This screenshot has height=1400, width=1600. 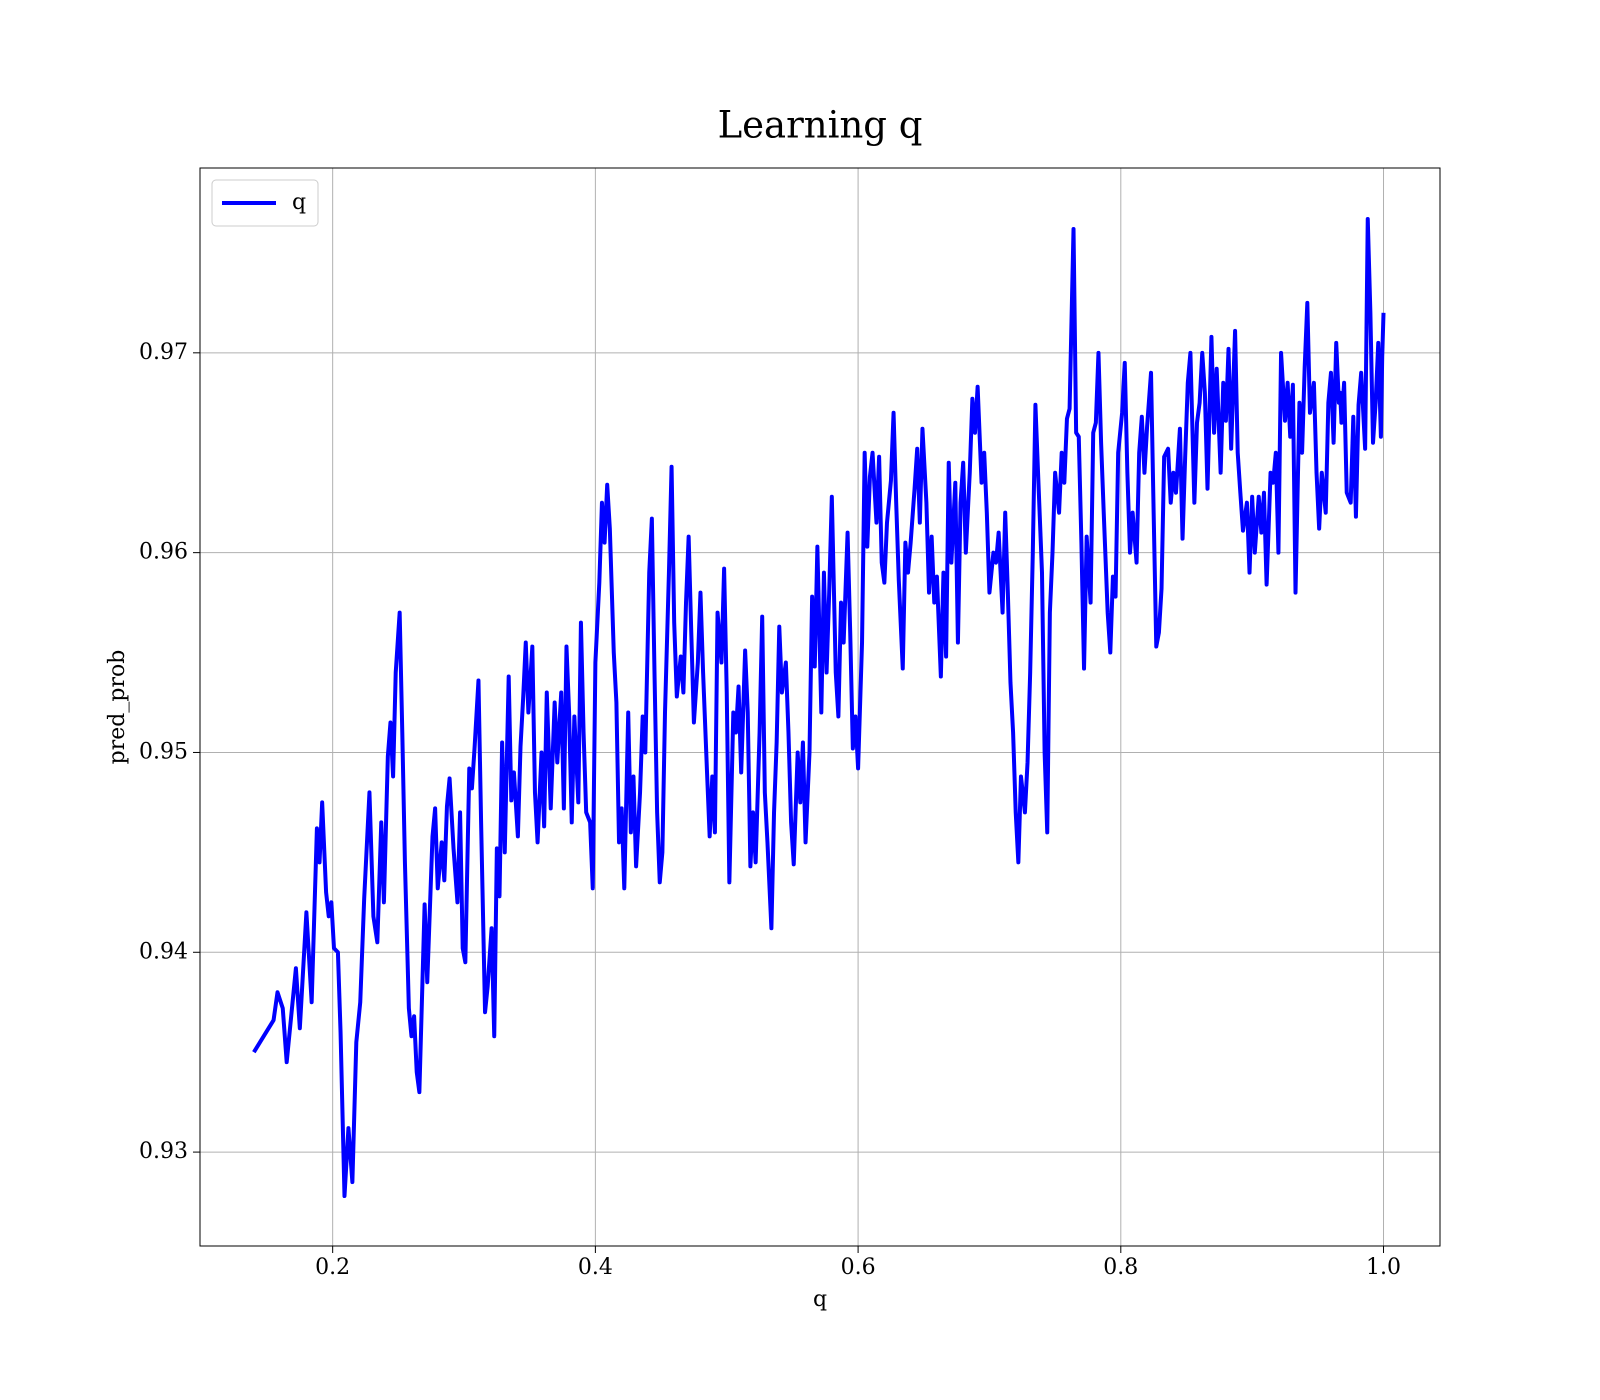 I want to click on x-axis-label: q, so click(x=820, y=1299).